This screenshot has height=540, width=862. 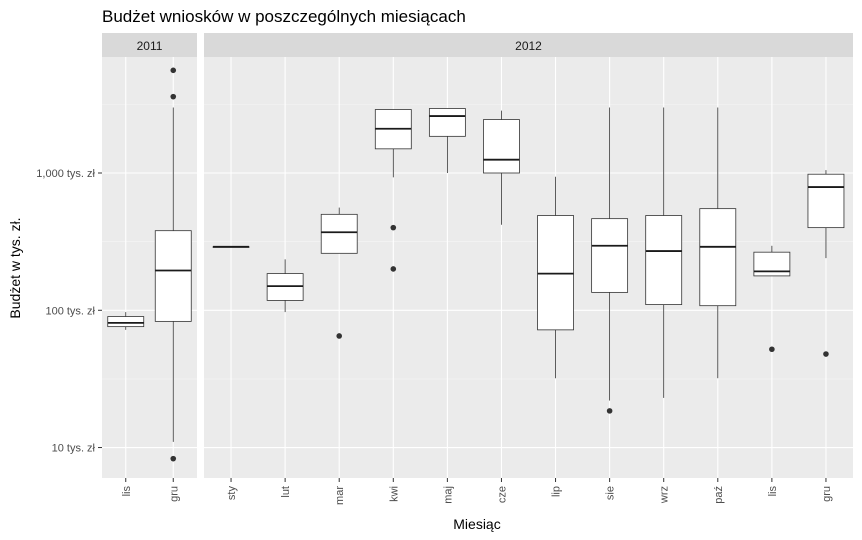 I want to click on x-tick-label: lip, so click(x=557, y=491).